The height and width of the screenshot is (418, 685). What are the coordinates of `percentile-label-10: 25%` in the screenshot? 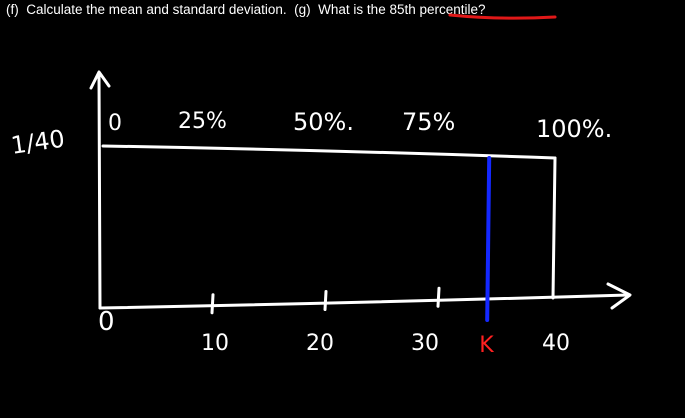 It's located at (202, 121).